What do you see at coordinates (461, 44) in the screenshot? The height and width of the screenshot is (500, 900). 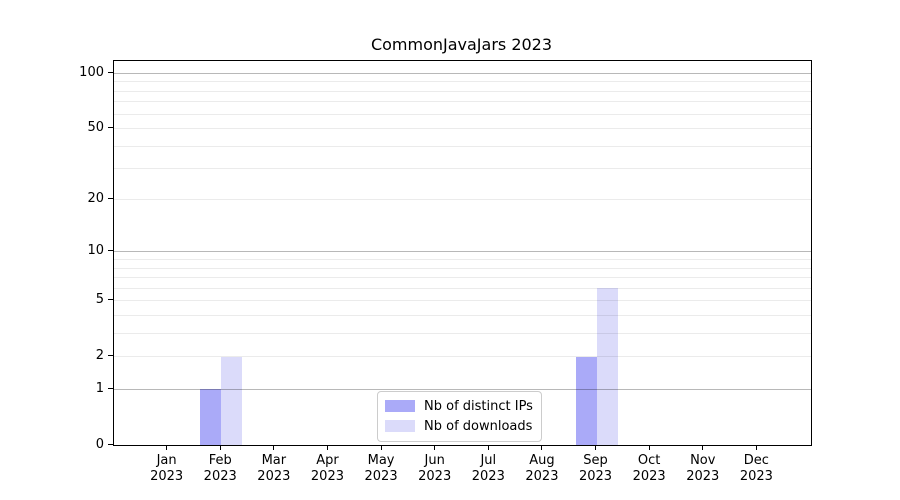 I see `chart-title: CommonJavaJars 2023` at bounding box center [461, 44].